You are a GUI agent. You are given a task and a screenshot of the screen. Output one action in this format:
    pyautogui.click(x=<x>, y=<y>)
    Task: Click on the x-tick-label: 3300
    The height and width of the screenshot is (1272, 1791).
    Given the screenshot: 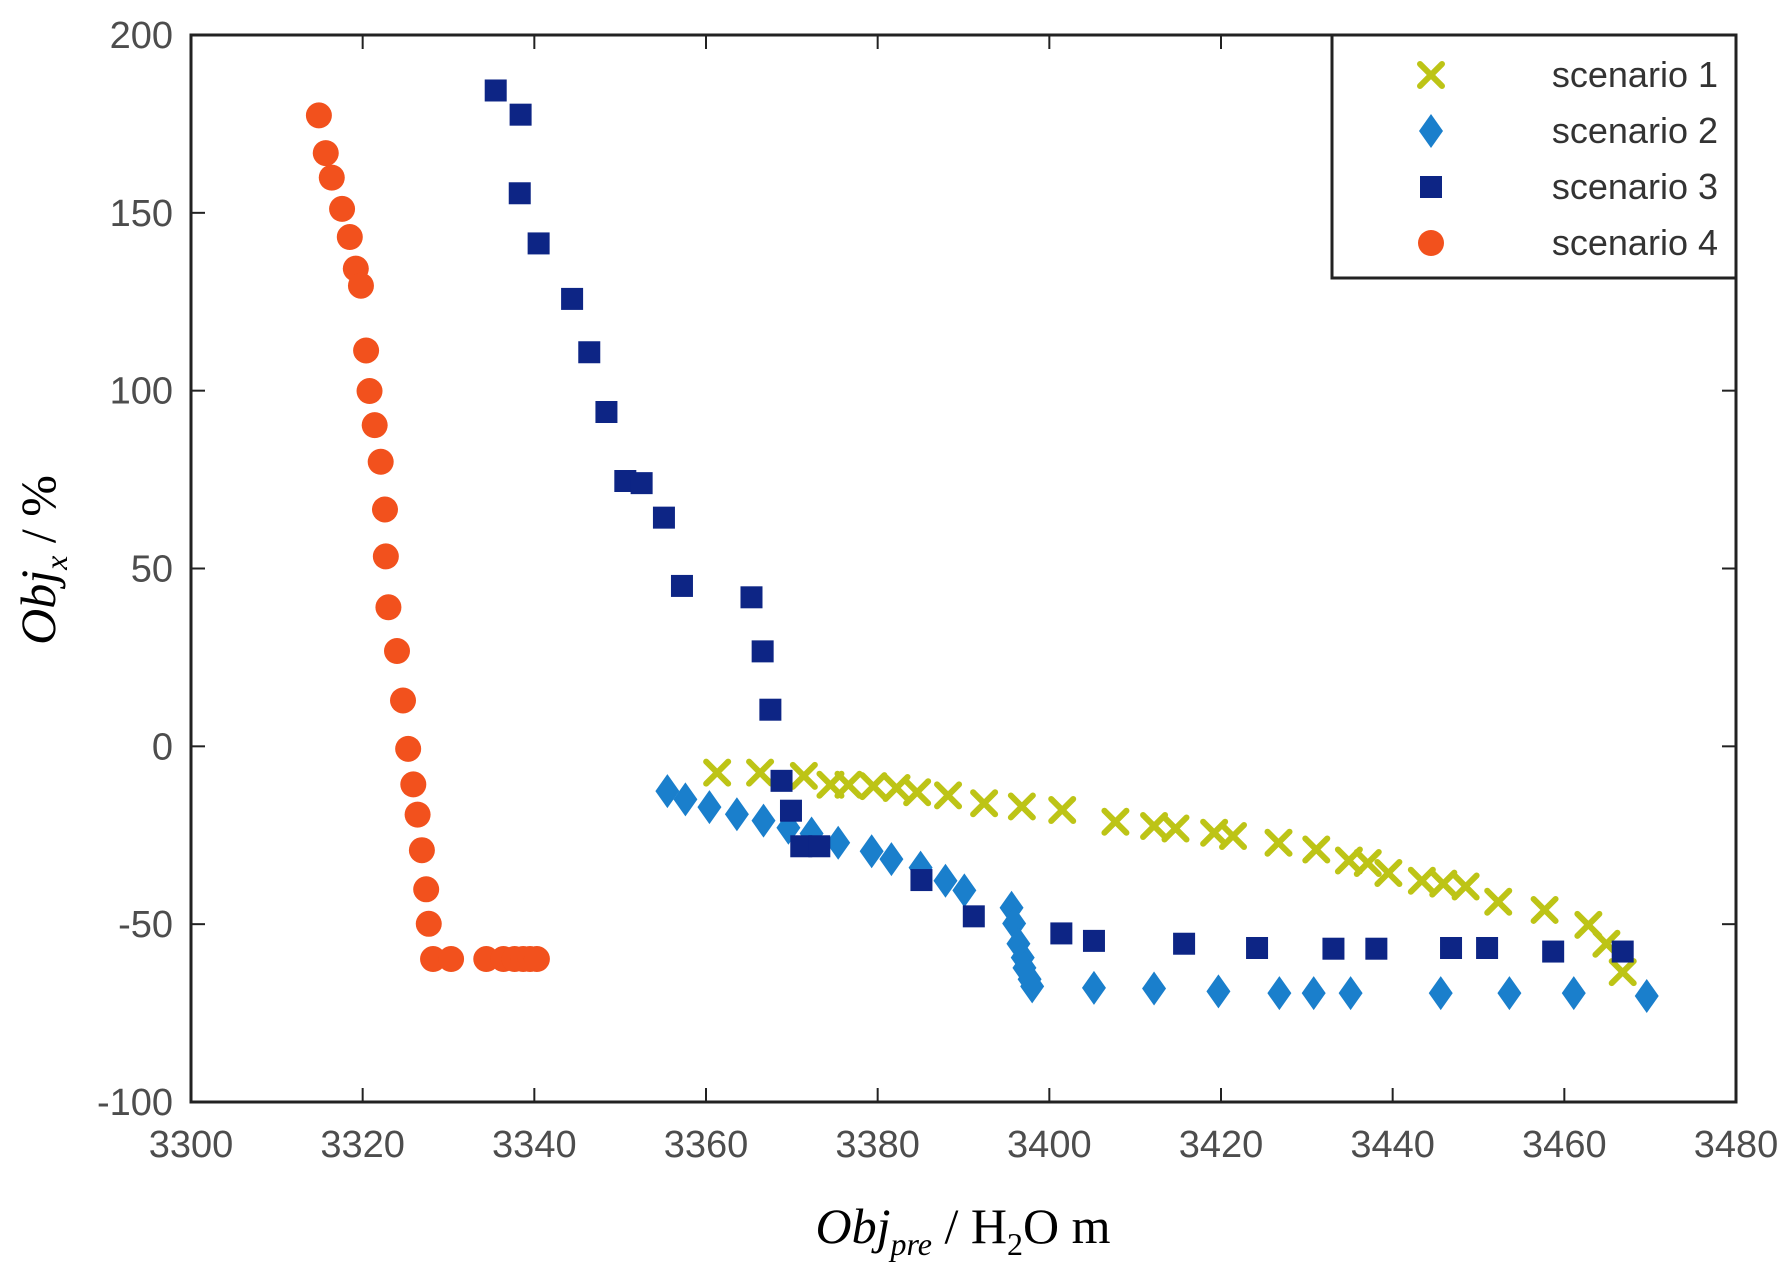 What is the action you would take?
    pyautogui.click(x=191, y=1145)
    